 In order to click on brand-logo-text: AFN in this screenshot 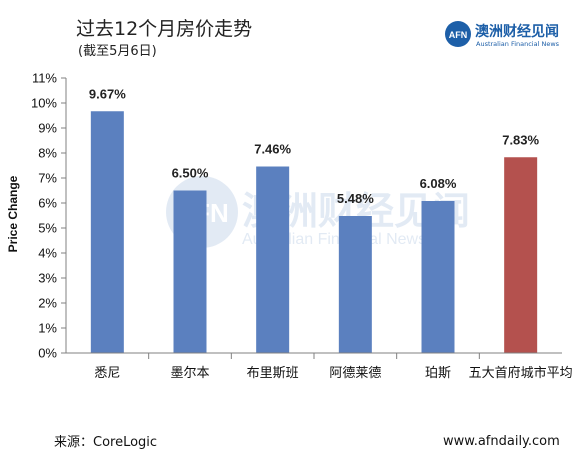, I will do `click(458, 35)`.